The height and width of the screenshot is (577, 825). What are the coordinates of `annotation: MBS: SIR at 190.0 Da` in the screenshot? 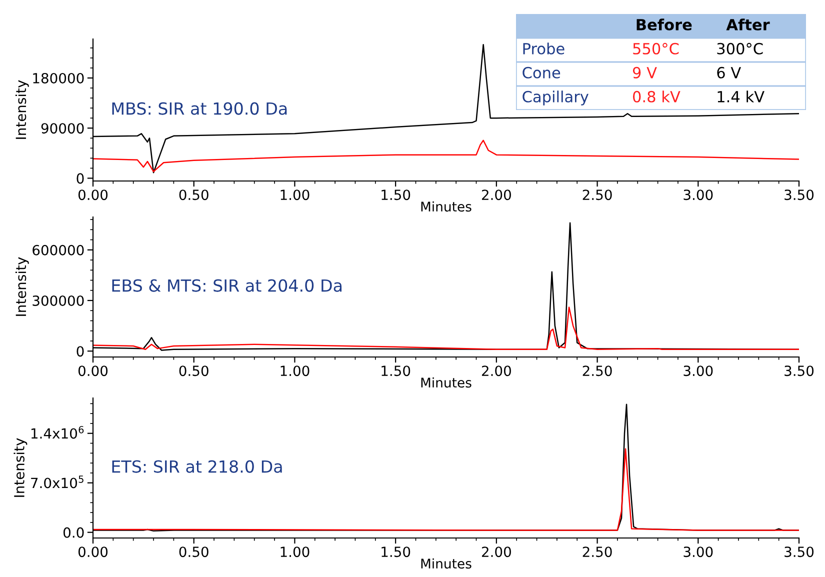 It's located at (199, 108).